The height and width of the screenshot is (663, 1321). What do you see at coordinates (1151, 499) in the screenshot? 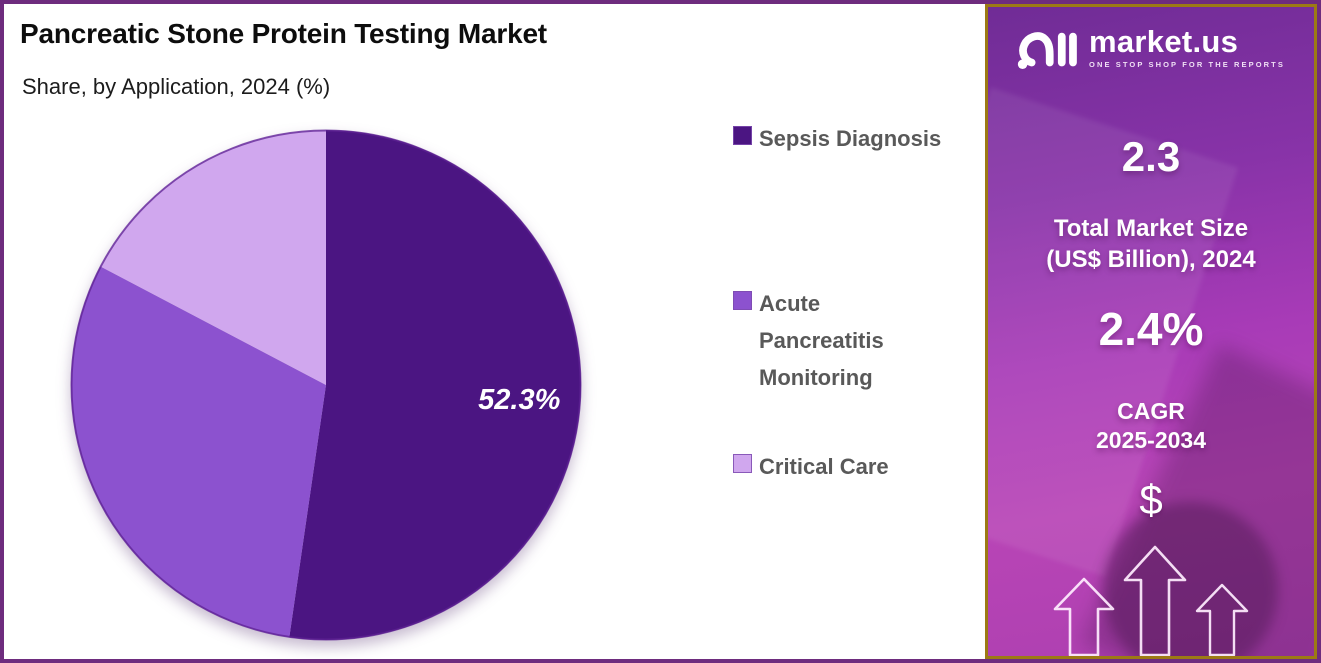
I see `dollar-icon: $` at bounding box center [1151, 499].